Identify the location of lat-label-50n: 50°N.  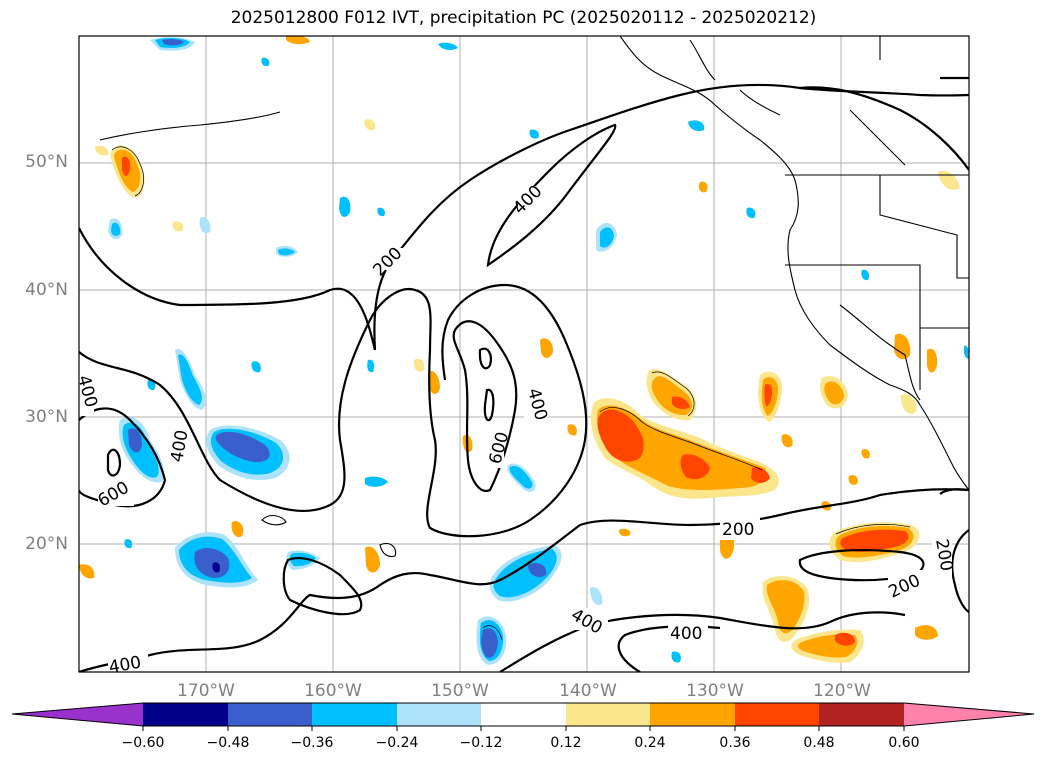
(46, 162).